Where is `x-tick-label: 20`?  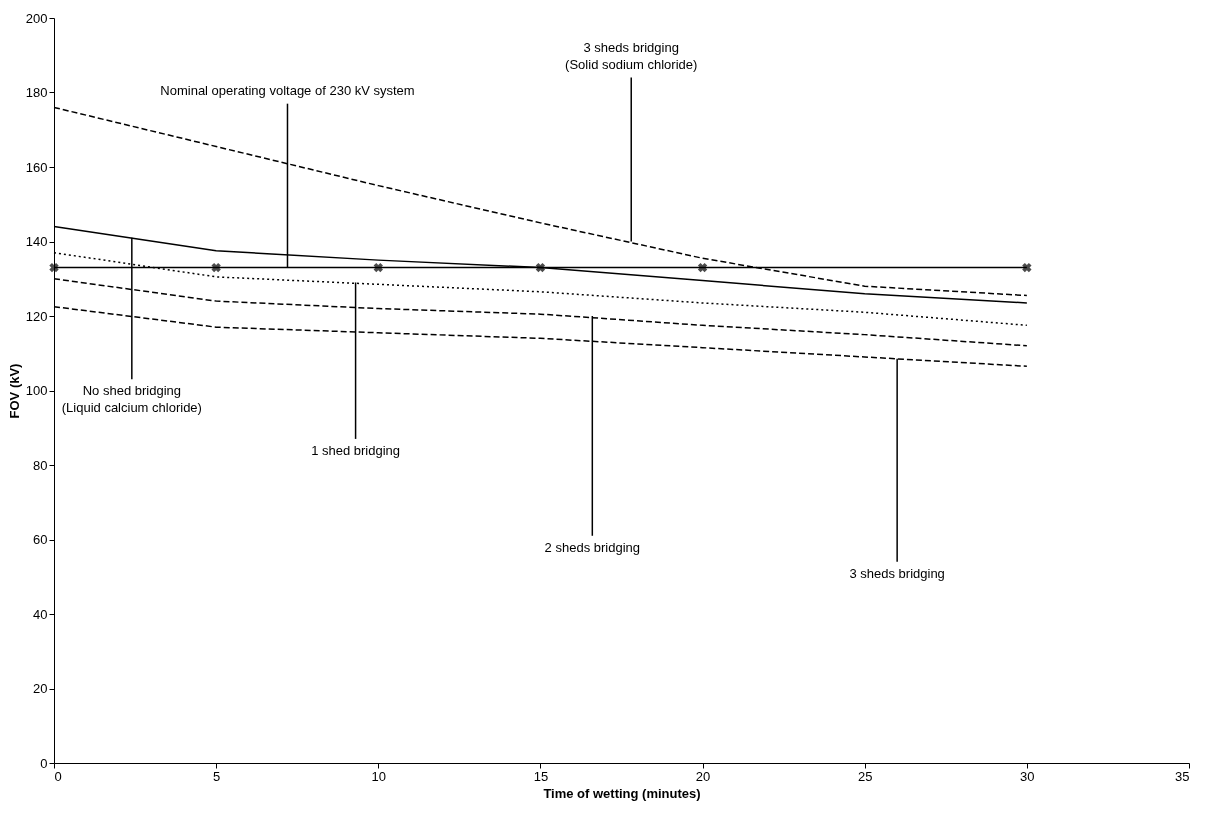
x-tick-label: 20 is located at coordinates (703, 776).